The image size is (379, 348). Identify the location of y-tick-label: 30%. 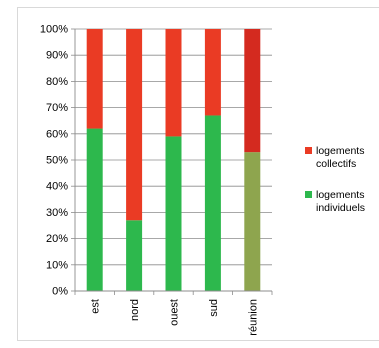
(57, 213).